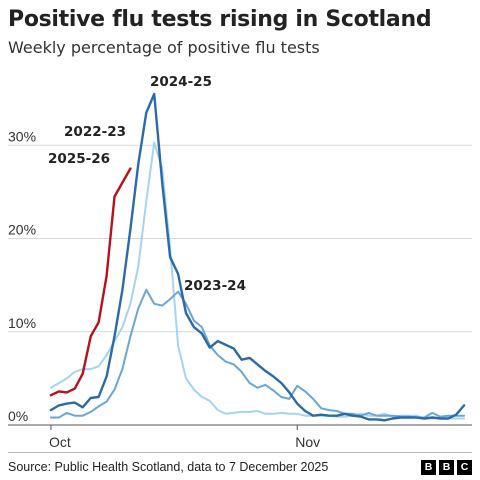 This screenshot has width=480, height=480. What do you see at coordinates (95, 132) in the screenshot?
I see `series-label: 2022-23` at bounding box center [95, 132].